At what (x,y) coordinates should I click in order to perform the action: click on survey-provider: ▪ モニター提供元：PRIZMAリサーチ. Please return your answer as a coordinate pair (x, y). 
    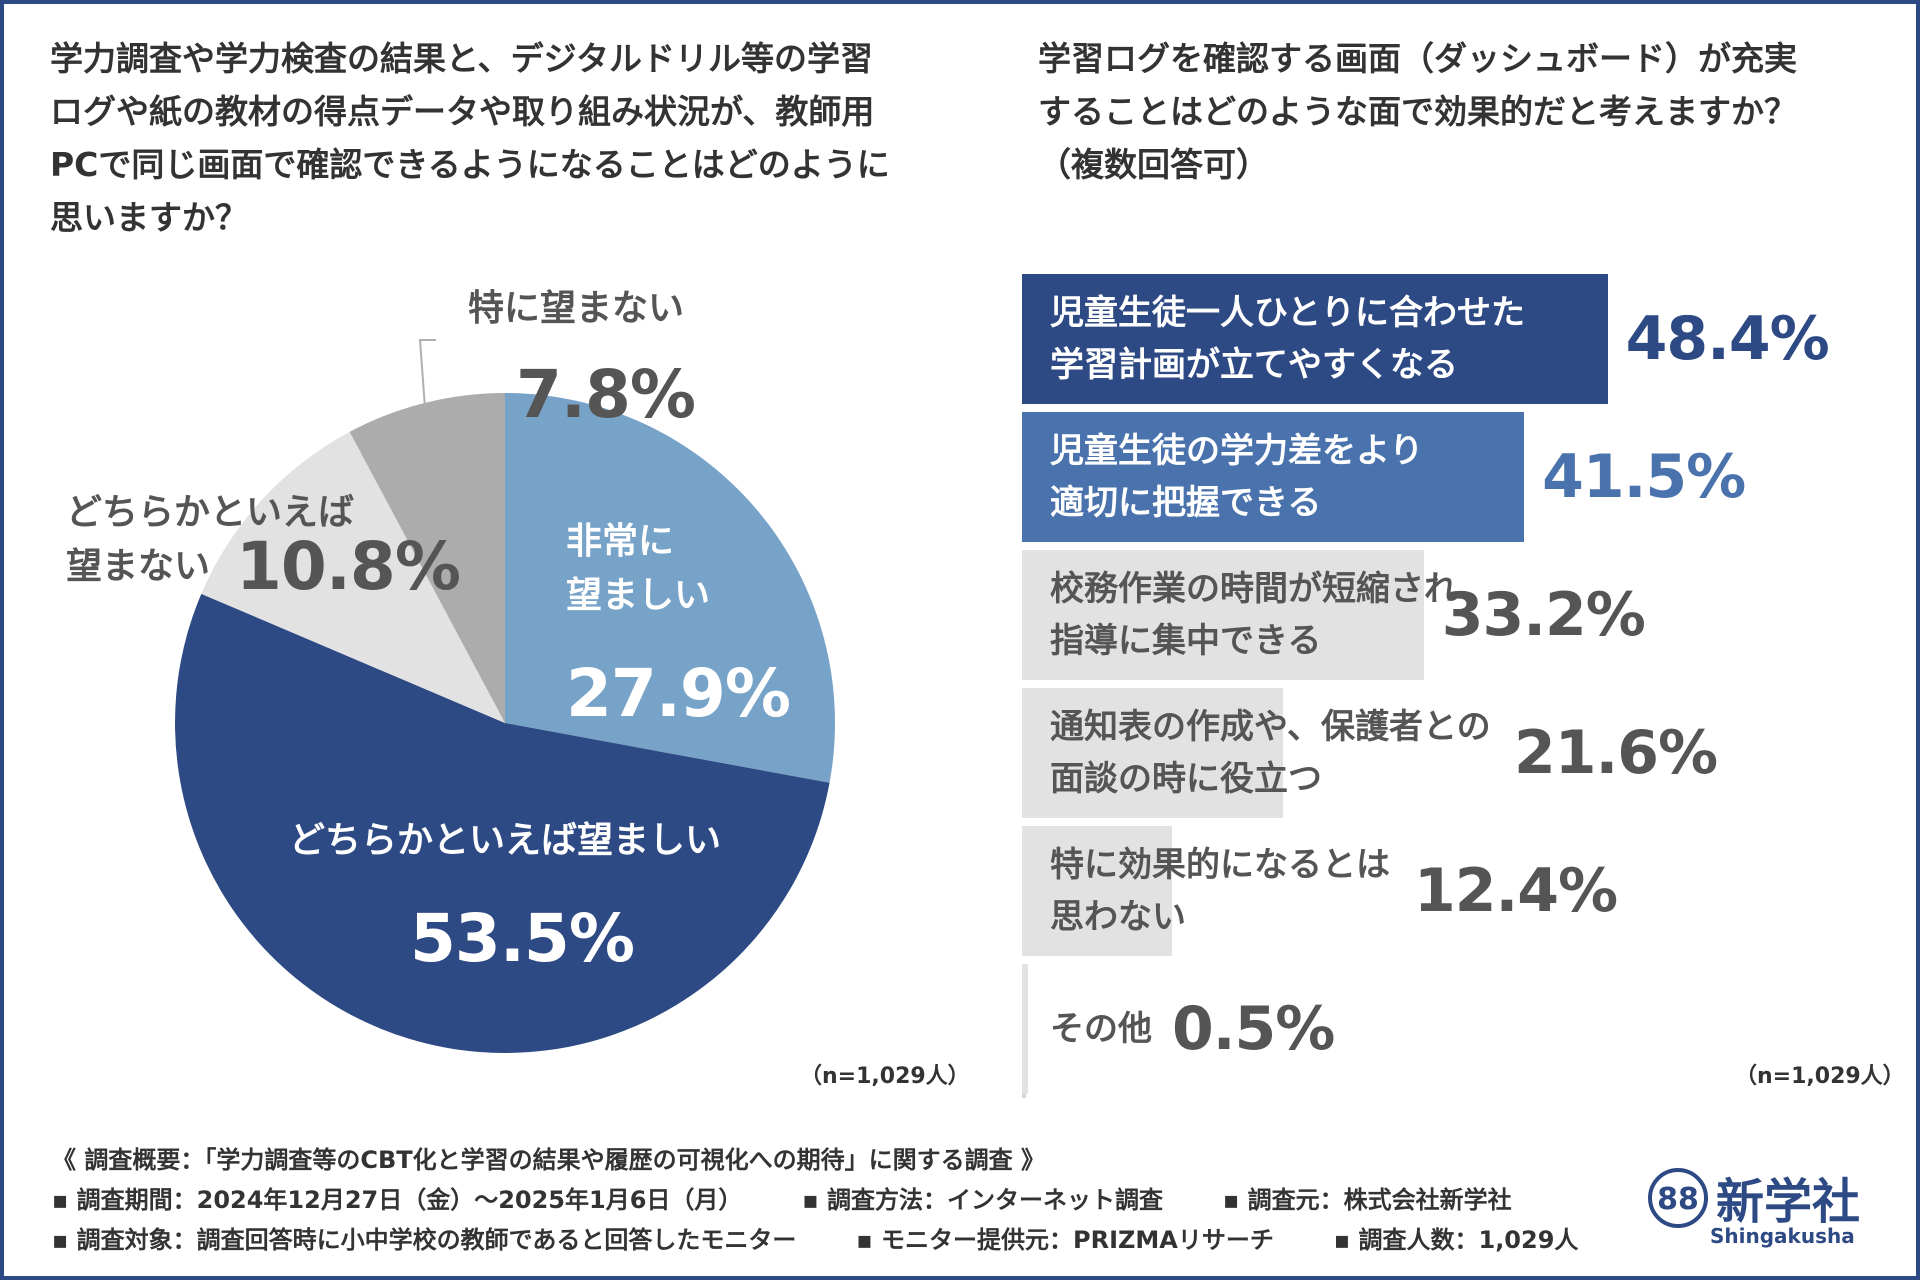
    Looking at the image, I should click on (1065, 1240).